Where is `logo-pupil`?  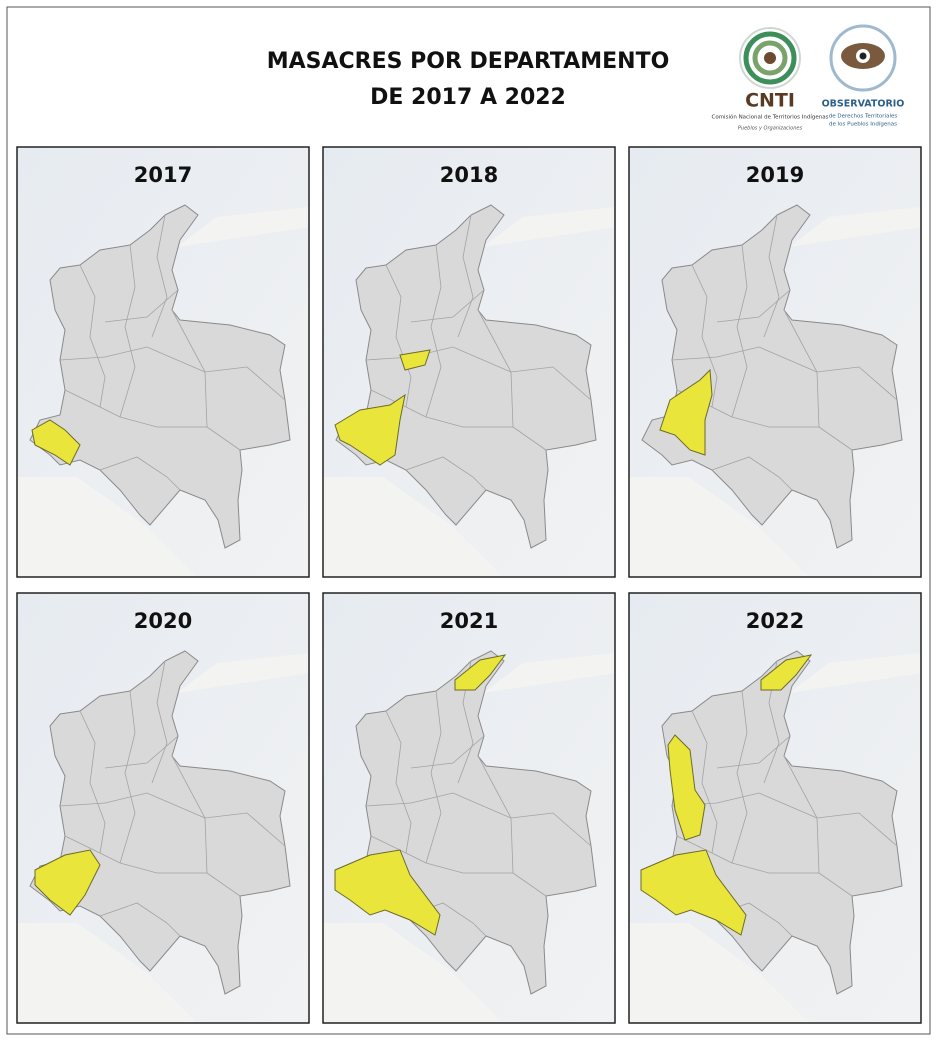 logo-pupil is located at coordinates (863, 56).